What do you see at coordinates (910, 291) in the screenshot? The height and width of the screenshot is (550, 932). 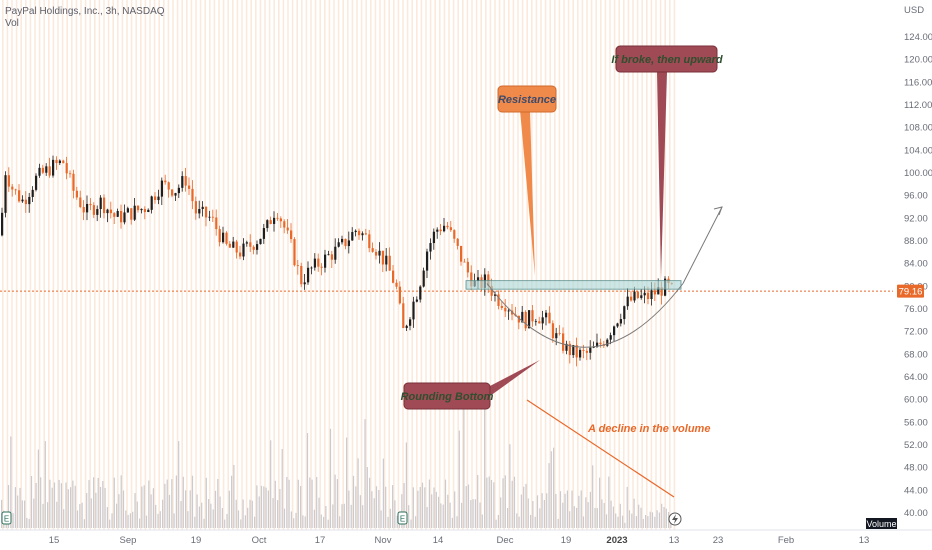 I see `current-price-badge: 79.16` at bounding box center [910, 291].